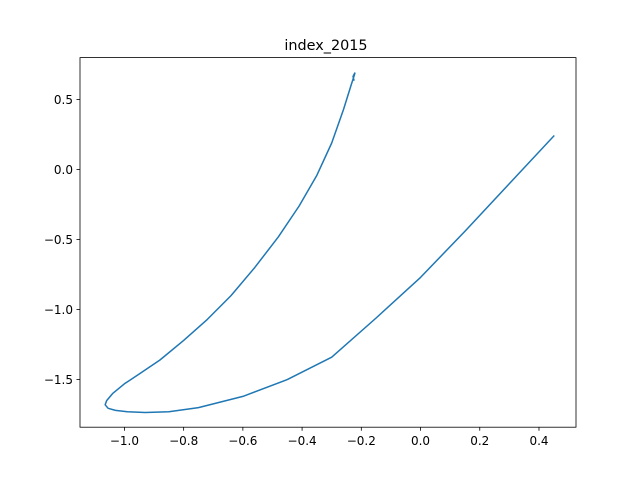 The height and width of the screenshot is (480, 640). I want to click on x-tick-label: −0.6, so click(242, 441).